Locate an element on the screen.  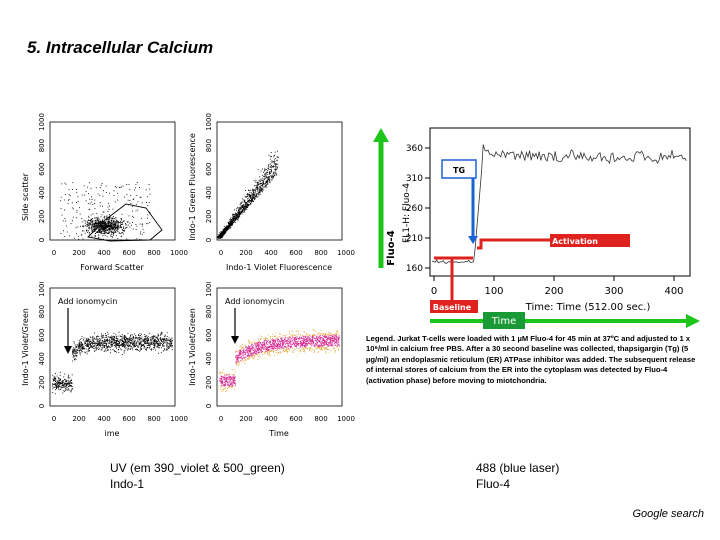
x-tick-label: 1000 is located at coordinates (346, 253).